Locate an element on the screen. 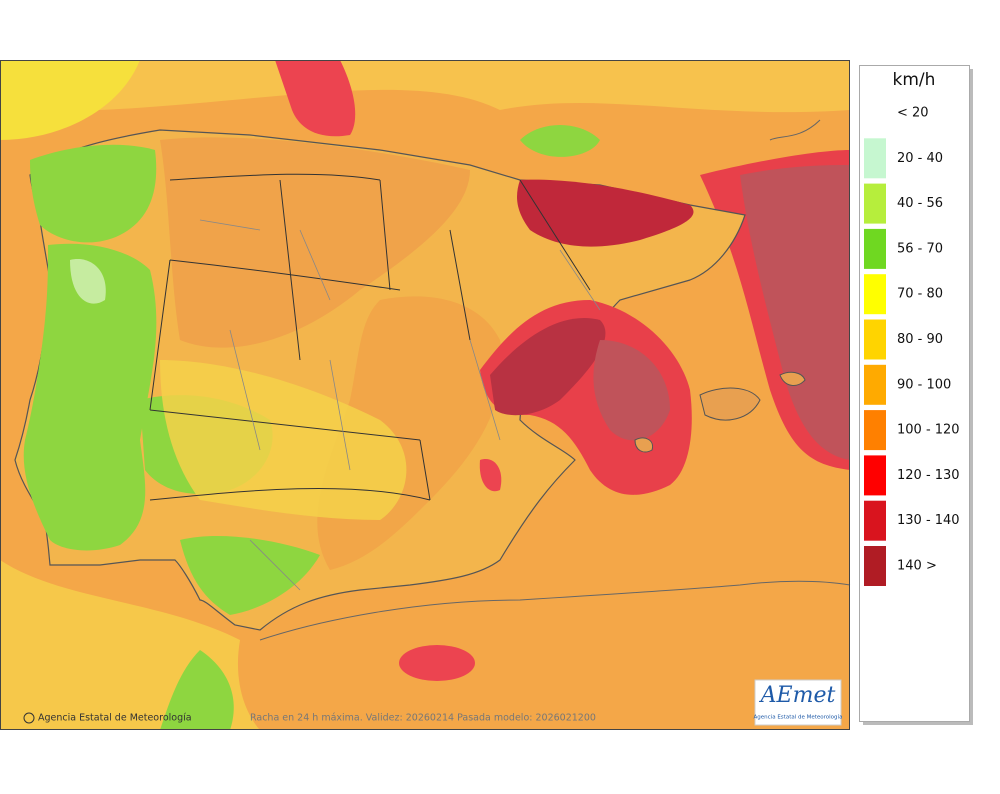 This screenshot has height=794, width=1000. legend-label: 100 - 120 is located at coordinates (928, 430).